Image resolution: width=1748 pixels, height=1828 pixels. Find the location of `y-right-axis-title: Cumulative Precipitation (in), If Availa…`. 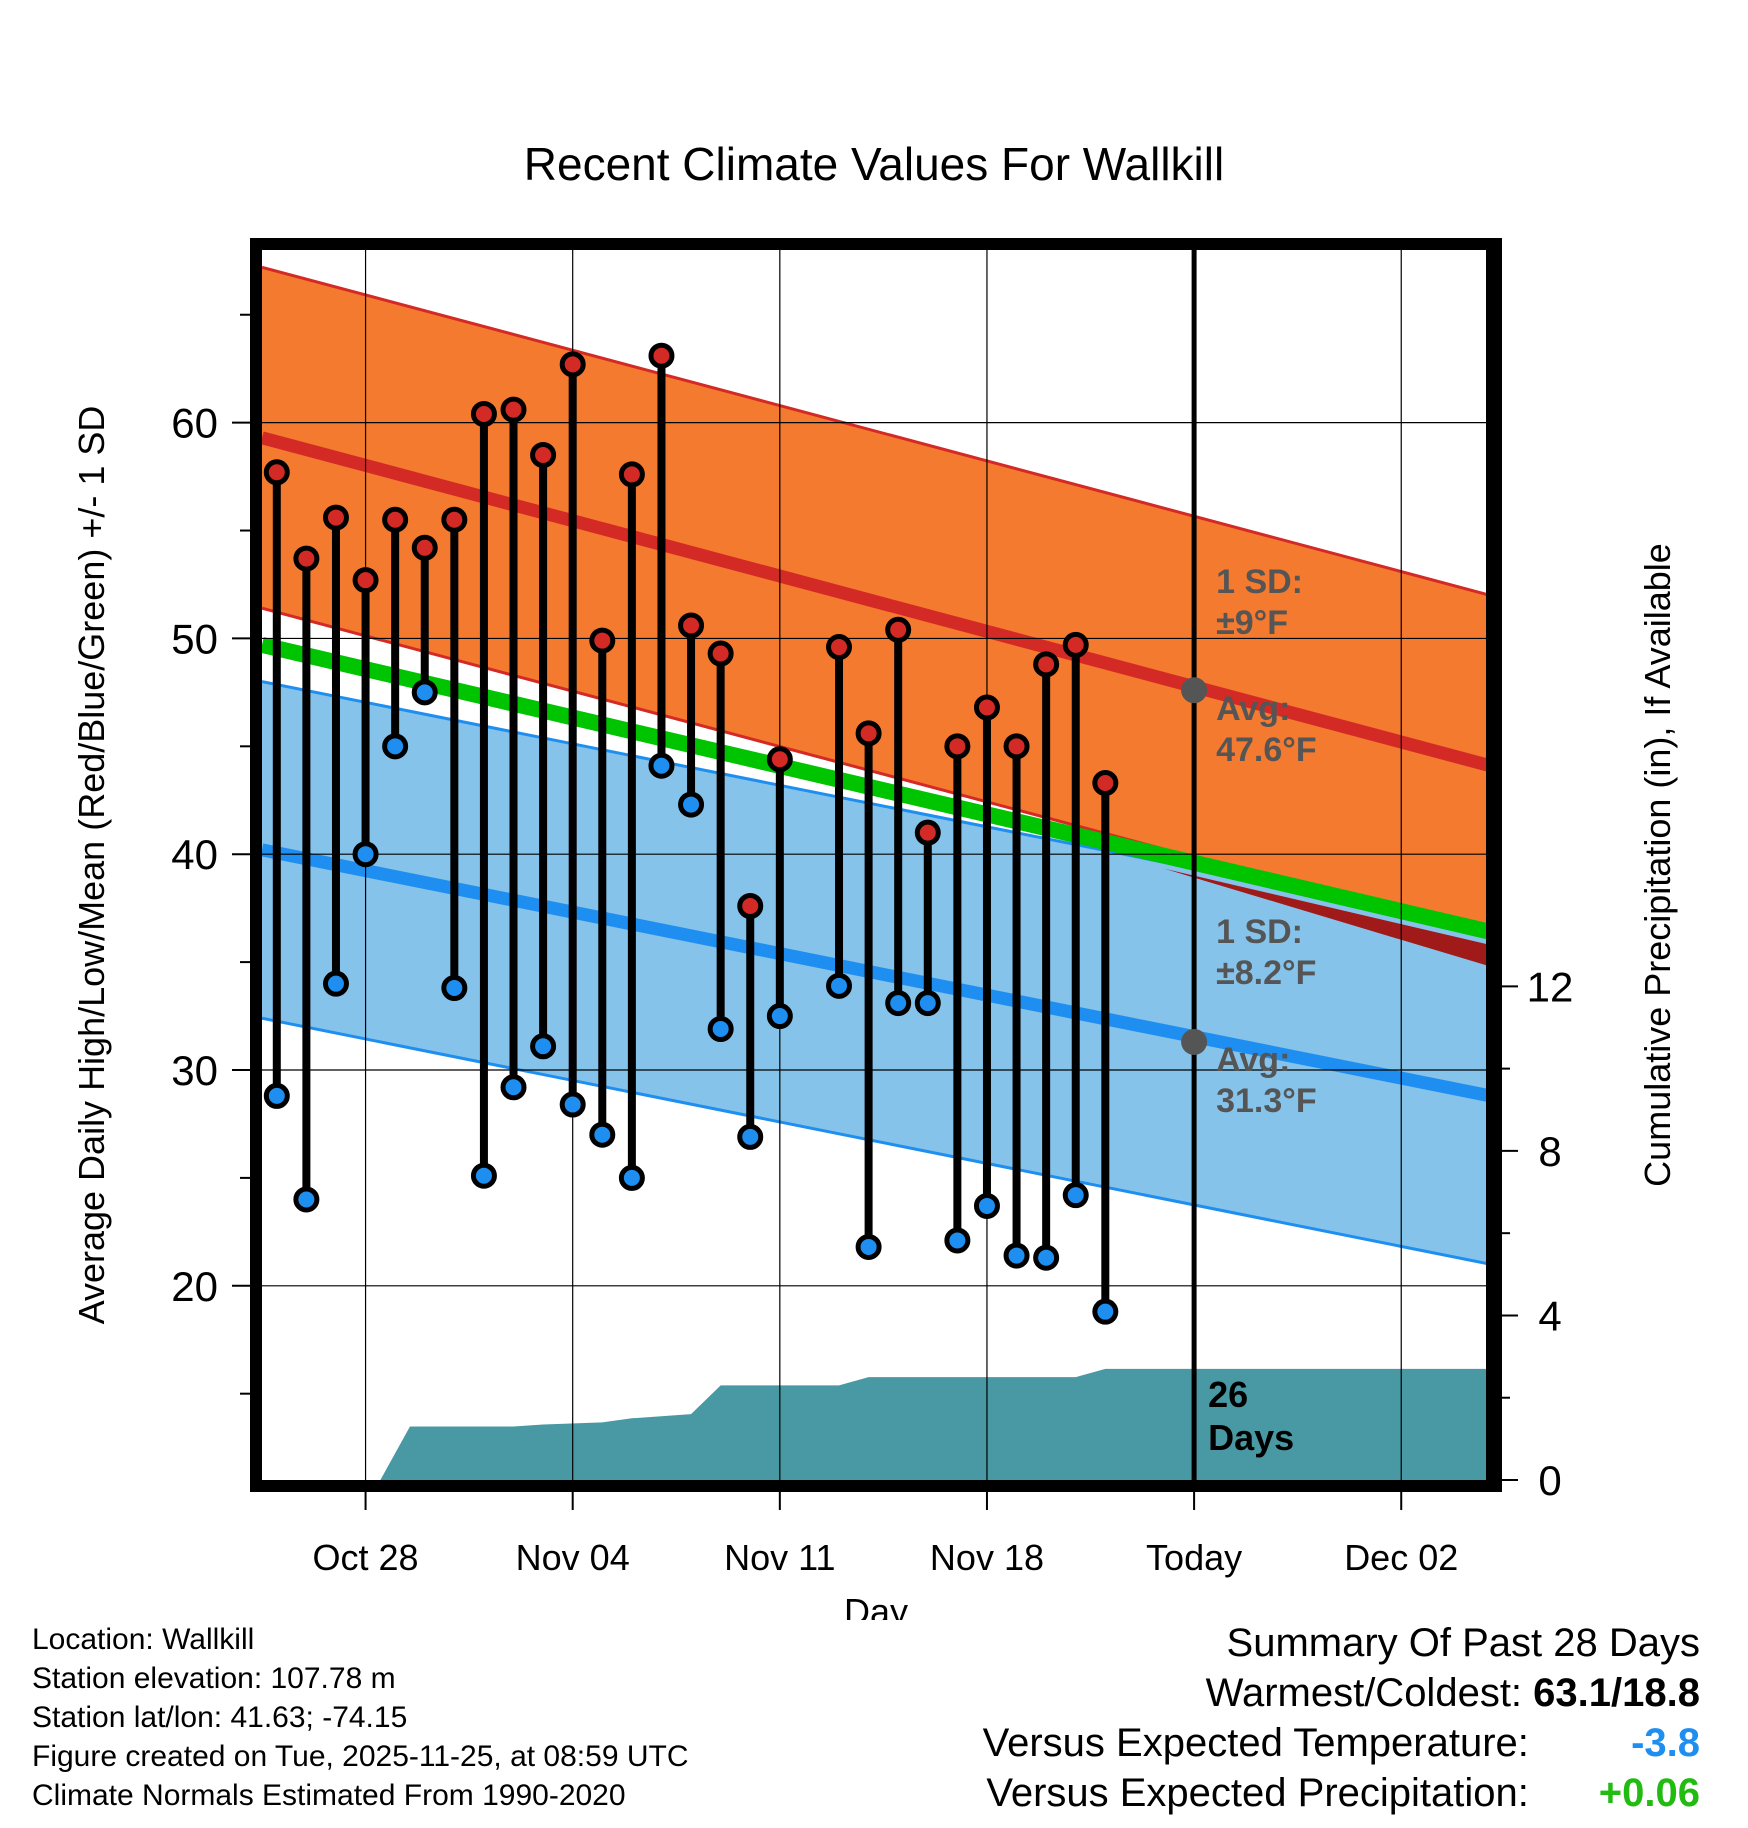

y-right-axis-title: Cumulative Precipitation (in), If Availa… is located at coordinates (1657, 865).